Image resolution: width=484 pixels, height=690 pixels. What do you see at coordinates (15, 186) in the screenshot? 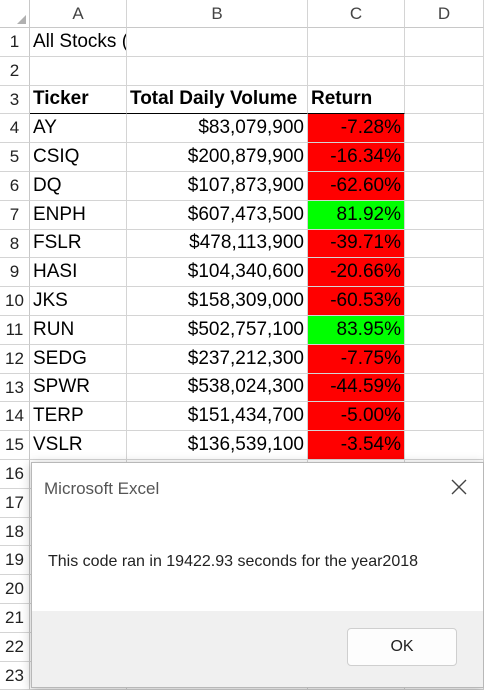
I see `row-header: 6` at bounding box center [15, 186].